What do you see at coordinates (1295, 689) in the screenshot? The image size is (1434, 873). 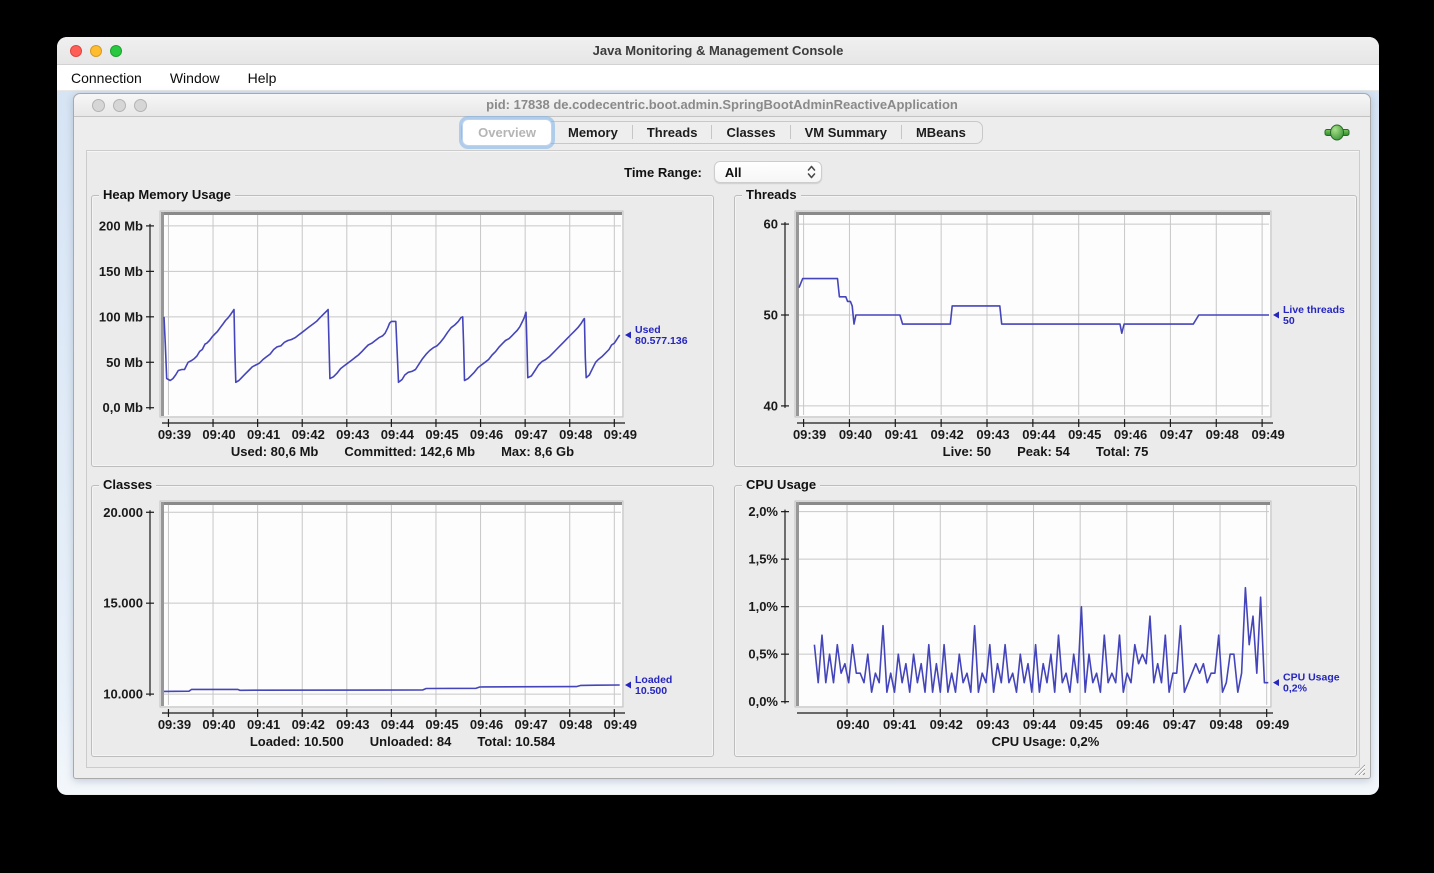 I see `series-label: 0,2%` at bounding box center [1295, 689].